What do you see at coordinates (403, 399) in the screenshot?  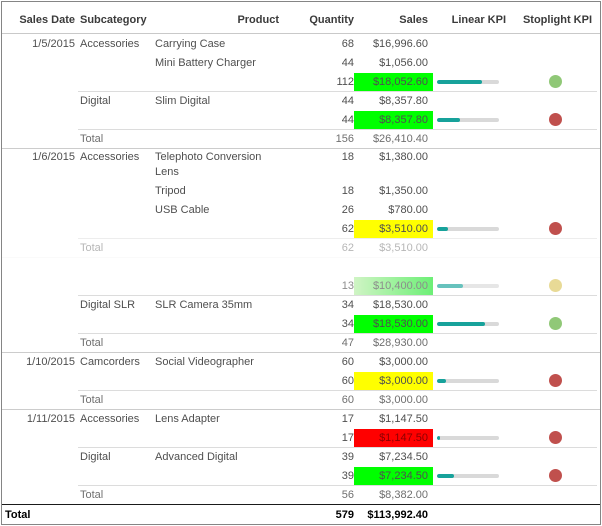 I see `sales-value: $3,000.00` at bounding box center [403, 399].